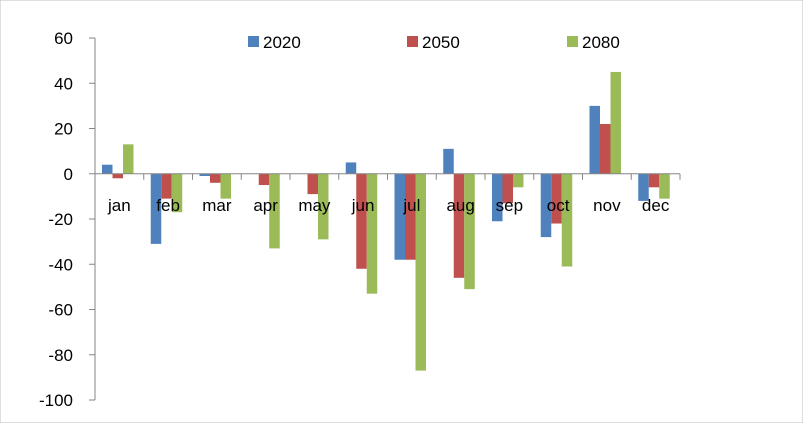 The height and width of the screenshot is (428, 803). I want to click on x-category-label: jun, so click(363, 205).